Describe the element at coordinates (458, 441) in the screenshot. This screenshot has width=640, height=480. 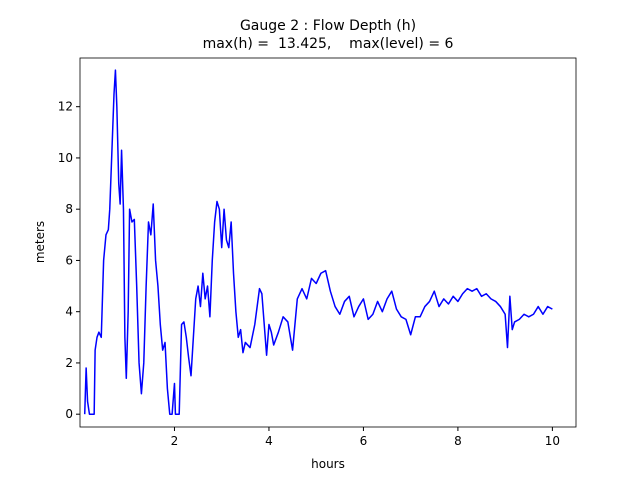
I see `x-tick-label: 8` at that location.